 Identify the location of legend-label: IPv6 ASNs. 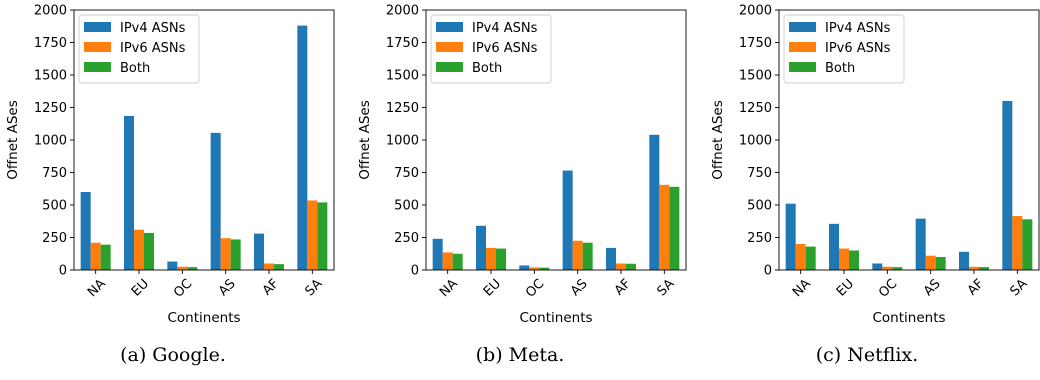
(858, 48).